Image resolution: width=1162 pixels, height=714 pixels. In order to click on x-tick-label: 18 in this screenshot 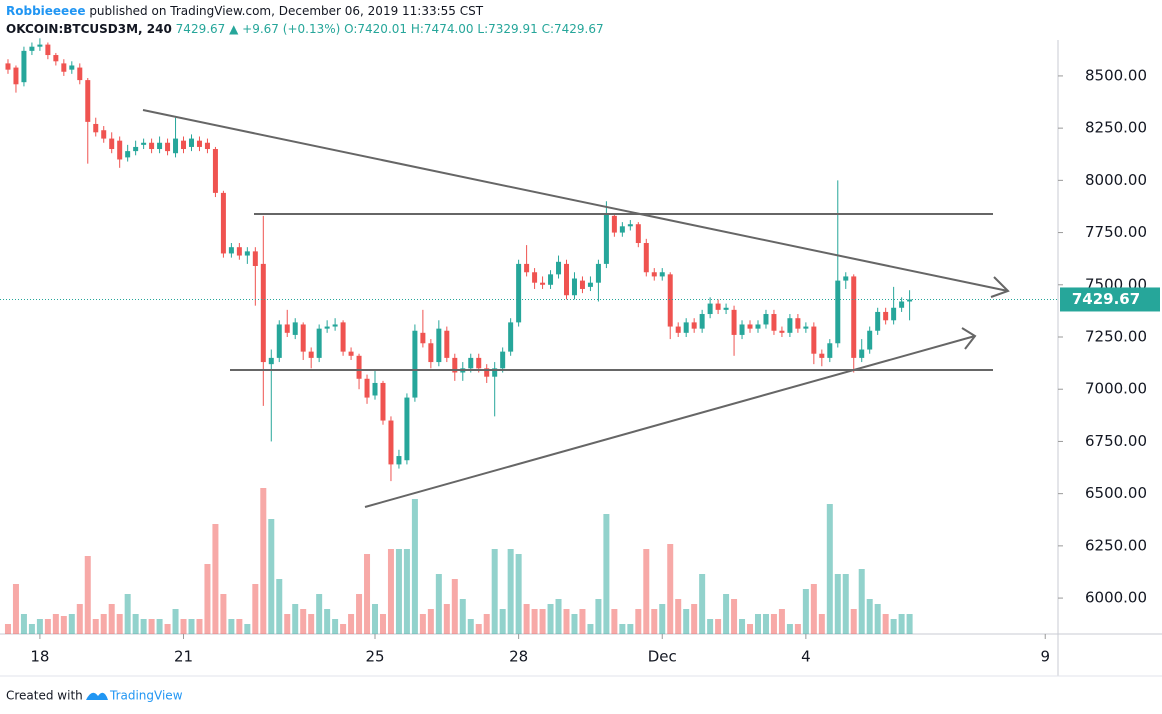, I will do `click(39, 657)`.